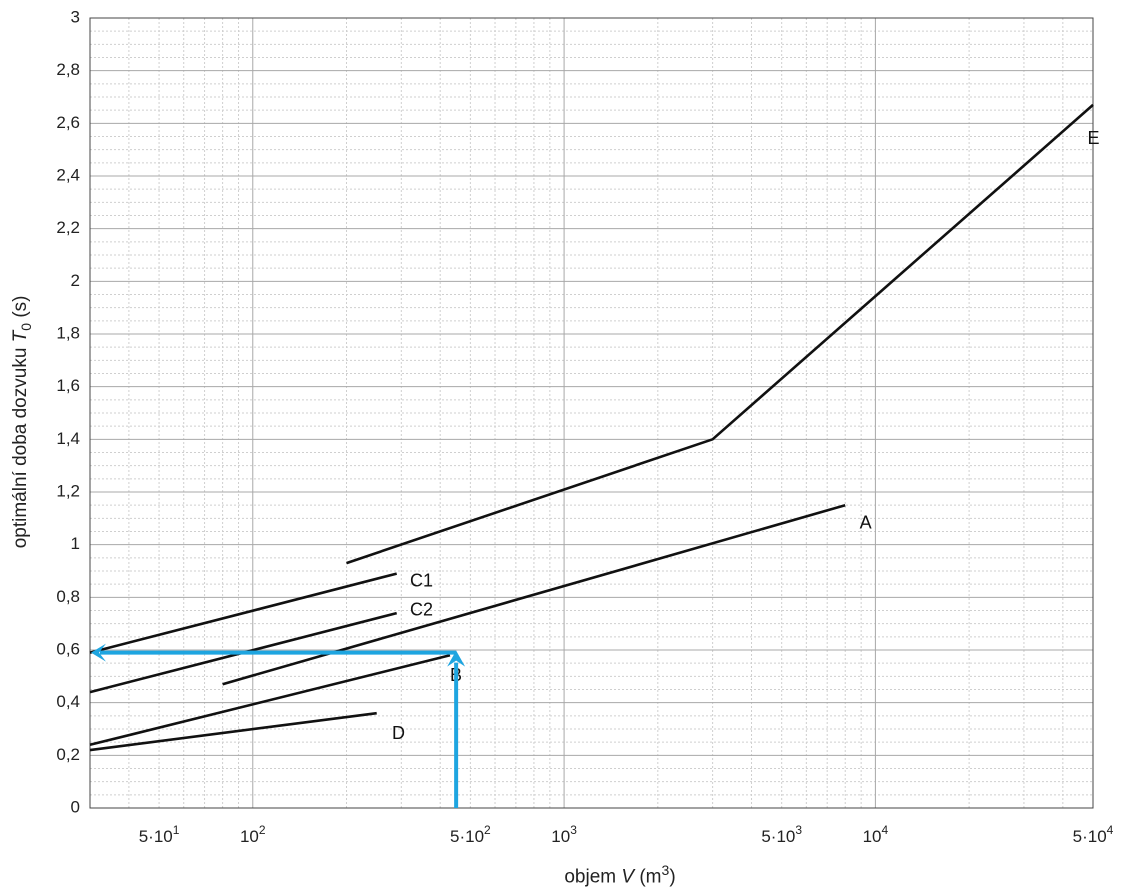 This screenshot has height=890, width=1123. Describe the element at coordinates (456, 658) in the screenshot. I see `arrow-vertical-head` at that location.